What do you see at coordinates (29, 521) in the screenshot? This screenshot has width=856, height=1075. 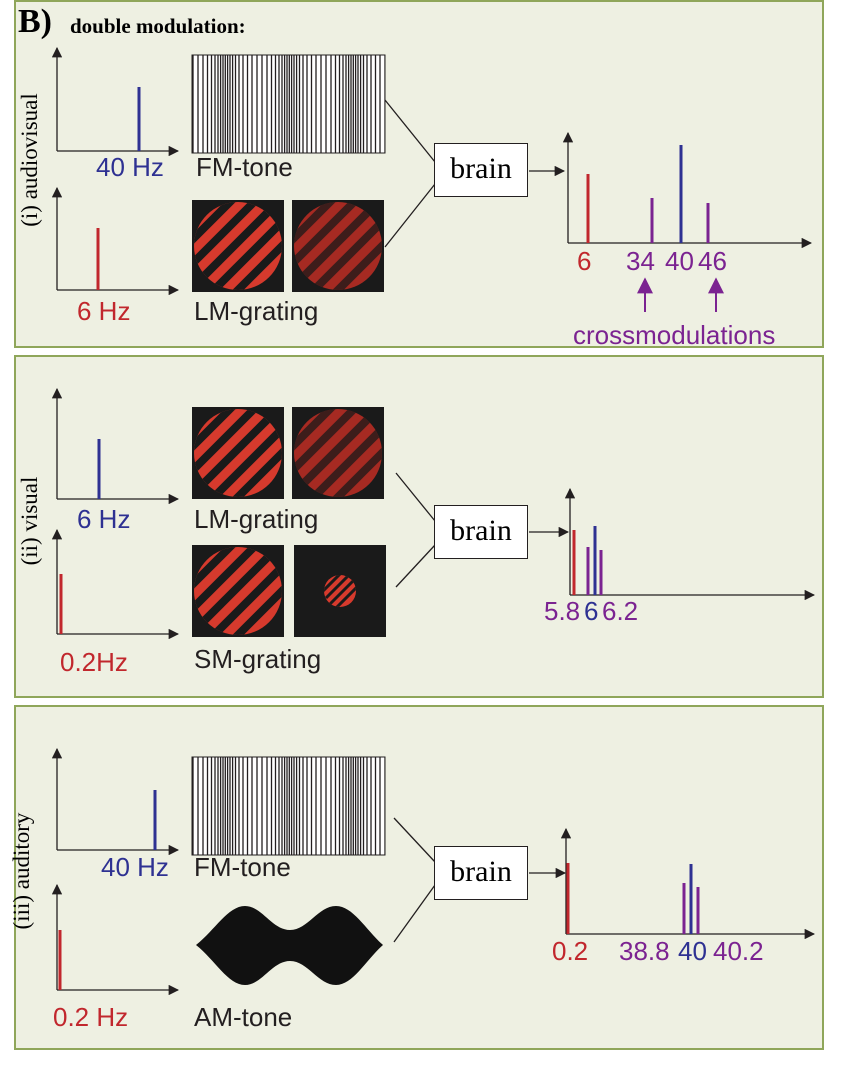 I see `panel-label-visual: (ii) visual` at bounding box center [29, 521].